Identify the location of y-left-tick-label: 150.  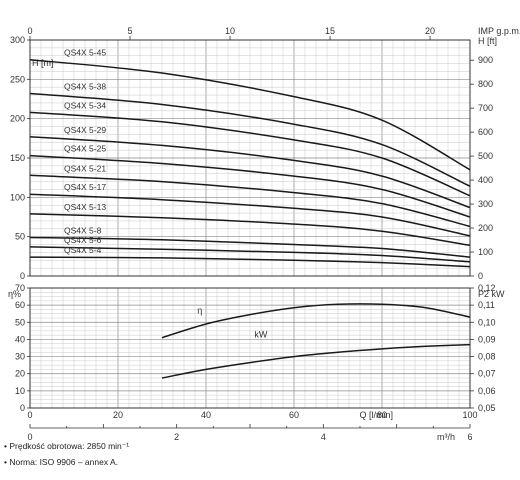
(17, 158).